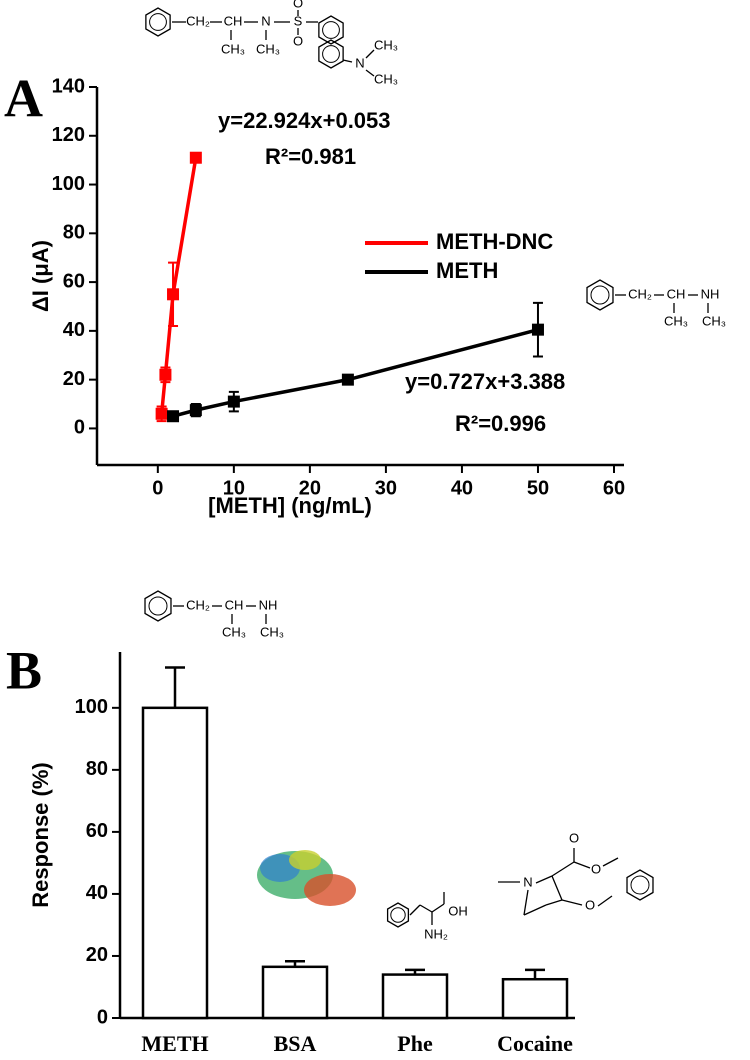 The image size is (750, 1060). I want to click on y-tick-label: 120, so click(68, 135).